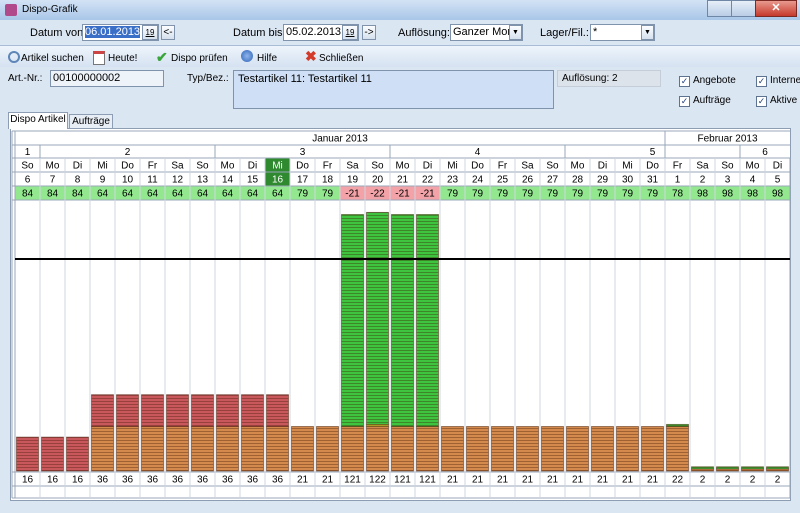 This screenshot has height=513, width=800. Describe the element at coordinates (400, 56) in the screenshot. I see `toolbar` at that location.